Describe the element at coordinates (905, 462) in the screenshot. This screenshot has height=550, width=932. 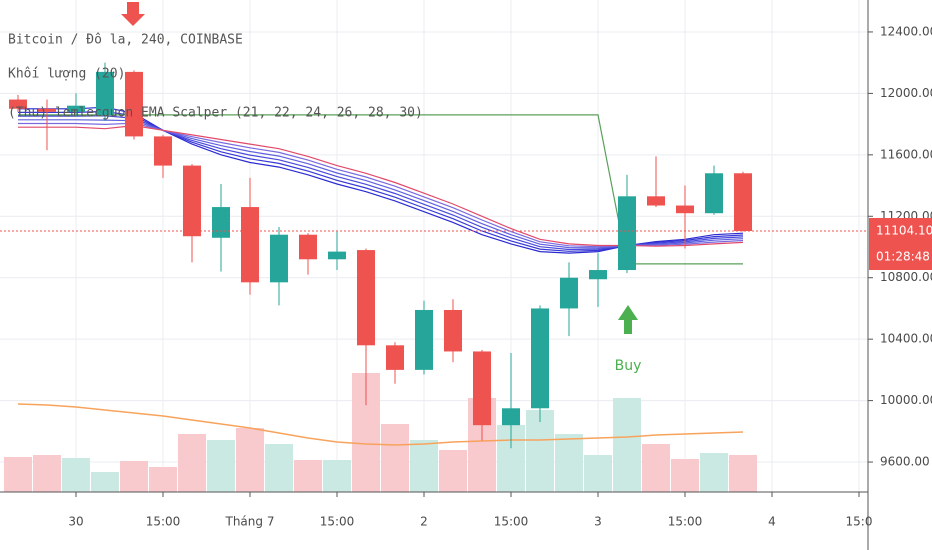
I see `y-tick-label: 9600.00` at that location.